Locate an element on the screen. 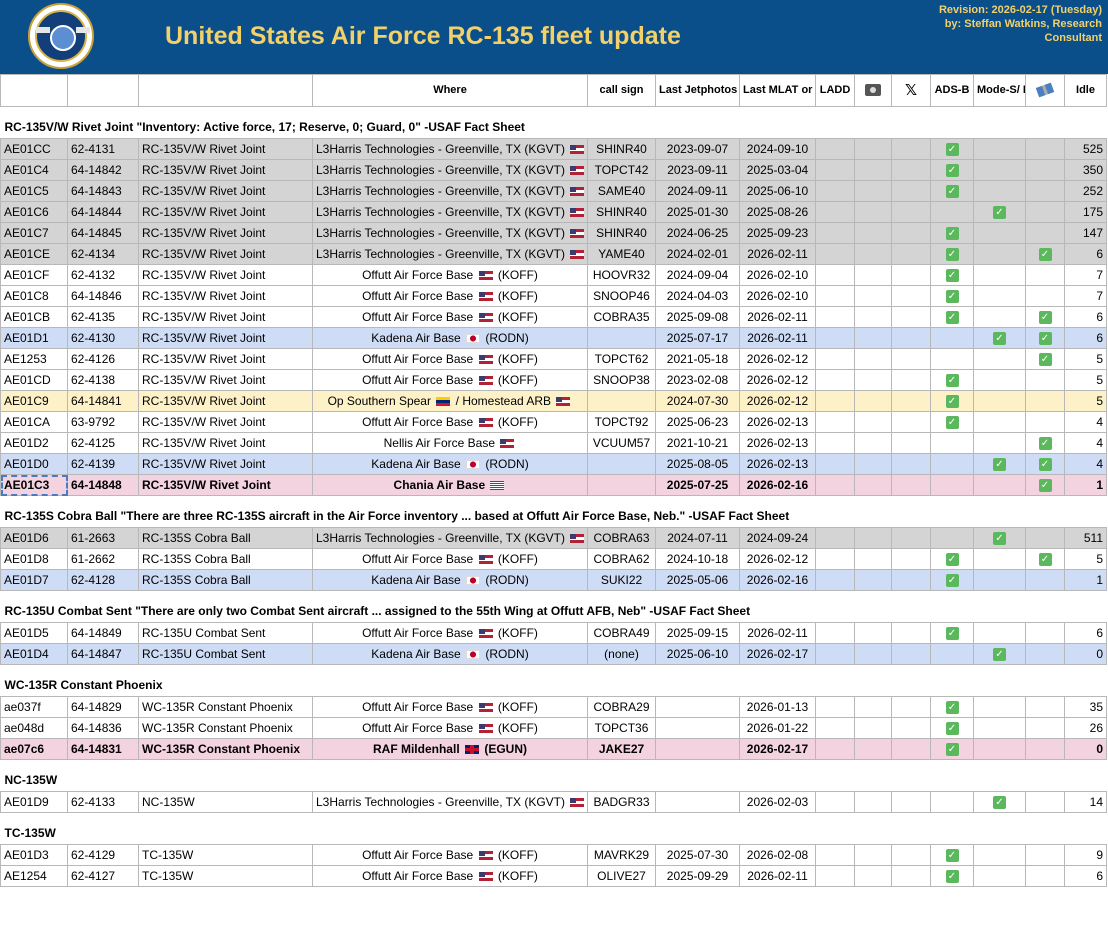 The height and width of the screenshot is (930, 1108). mlat-cell: 2025-06-10 is located at coordinates (777, 191).